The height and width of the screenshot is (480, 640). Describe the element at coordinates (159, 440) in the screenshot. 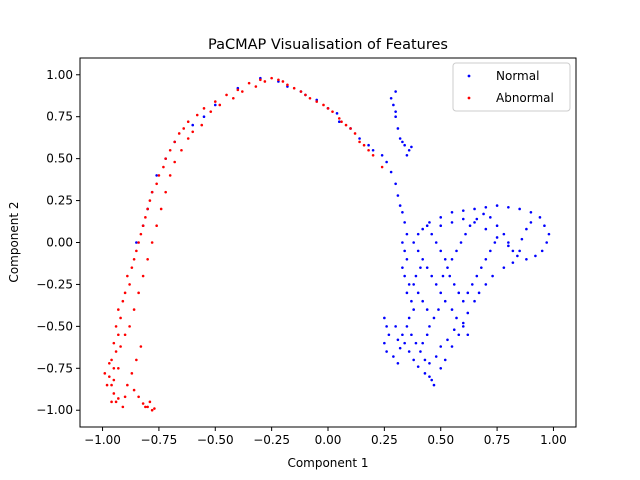

I see `x-tick-label: −0.75` at that location.